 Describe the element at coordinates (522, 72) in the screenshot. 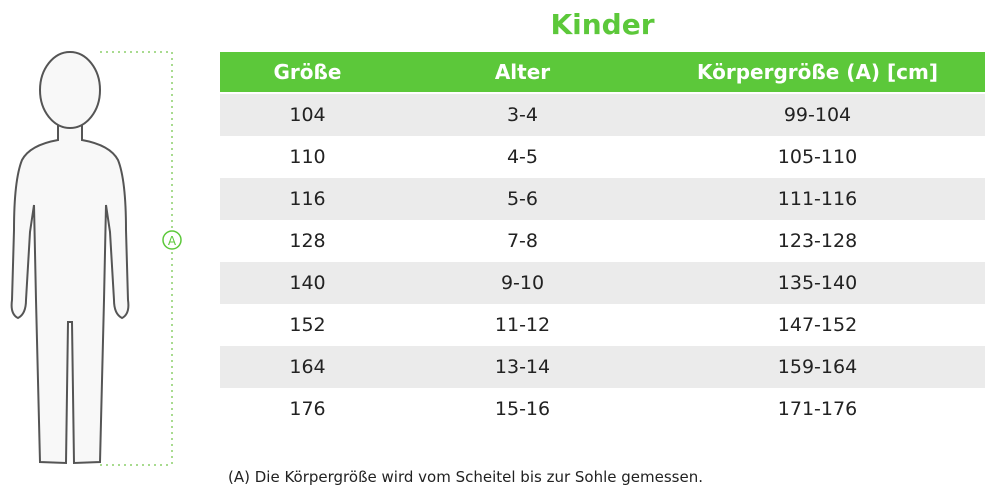

I see `header-cell: Alter` at that location.